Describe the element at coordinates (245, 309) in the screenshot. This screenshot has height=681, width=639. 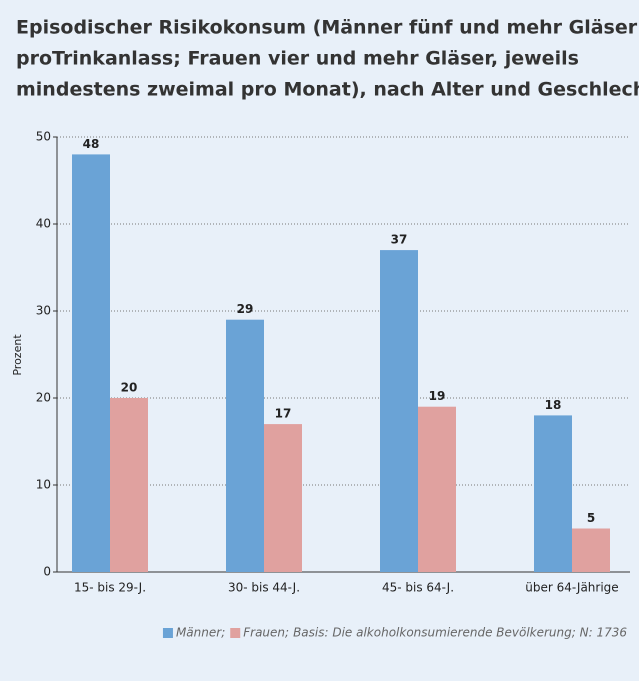
I see `value-label: 29` at that location.